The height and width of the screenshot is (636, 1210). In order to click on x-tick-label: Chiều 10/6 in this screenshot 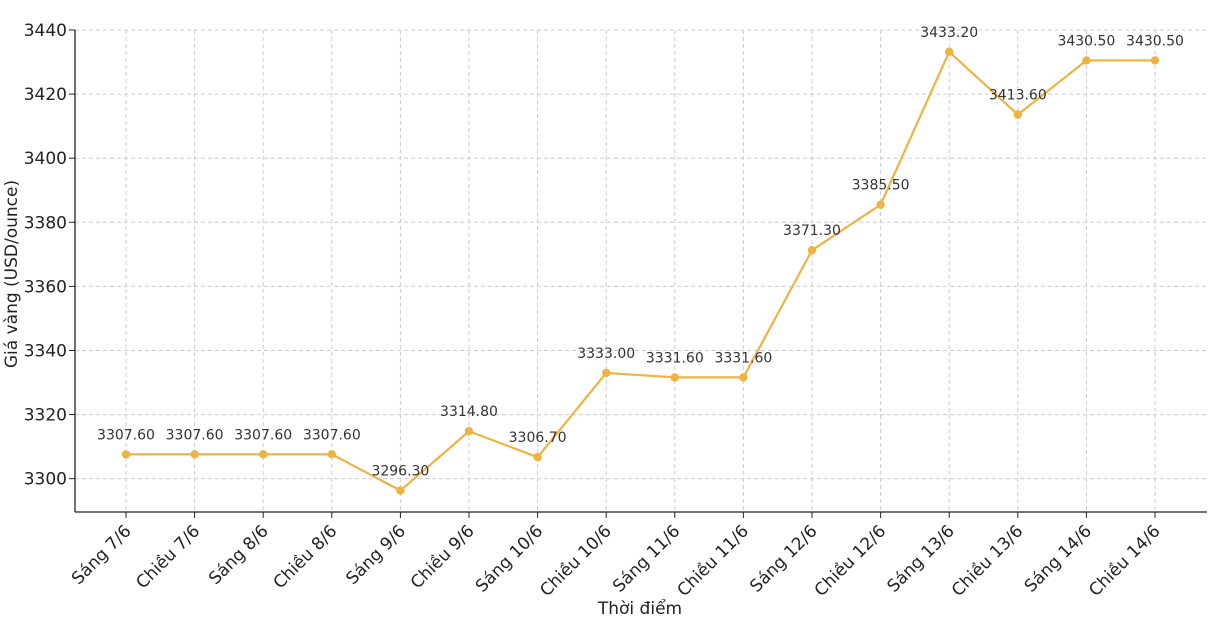, I will do `click(576, 561)`.